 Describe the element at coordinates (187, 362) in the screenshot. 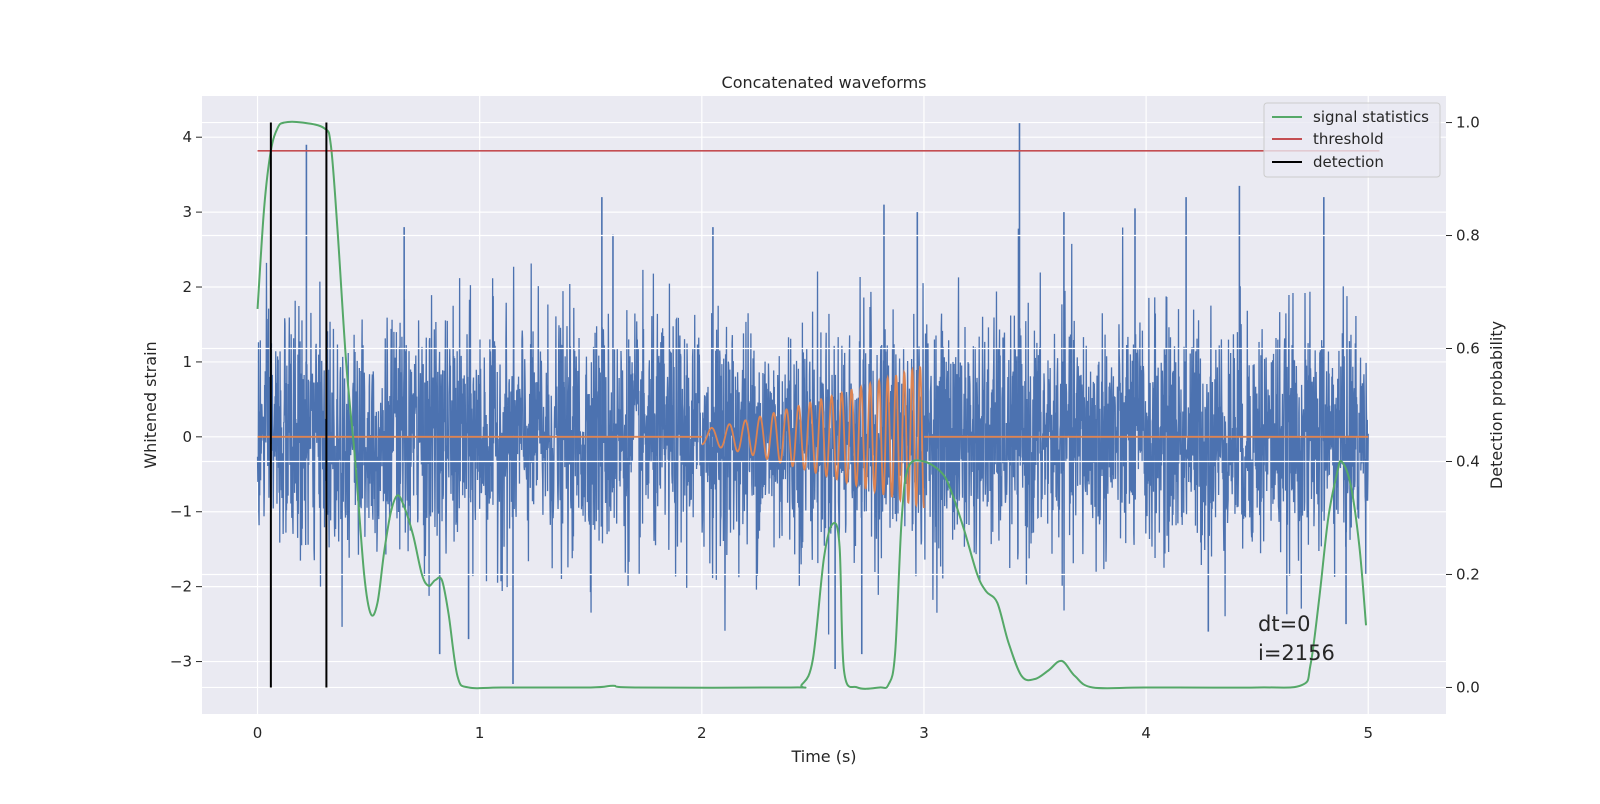

I see `y-tick-label: 1` at that location.